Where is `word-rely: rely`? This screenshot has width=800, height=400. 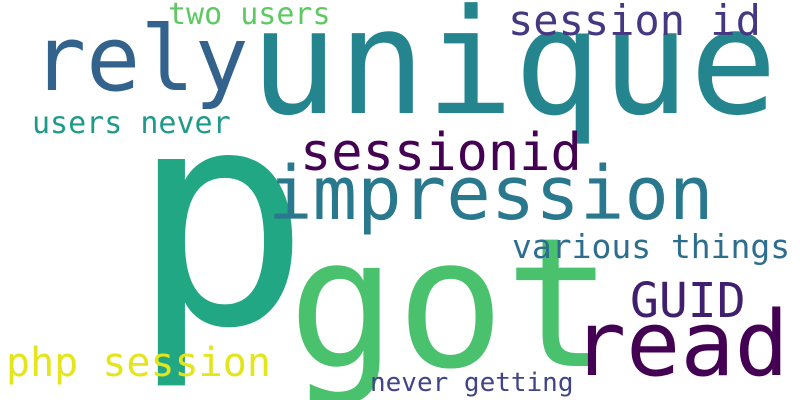 word-rely: rely is located at coordinates (140, 59).